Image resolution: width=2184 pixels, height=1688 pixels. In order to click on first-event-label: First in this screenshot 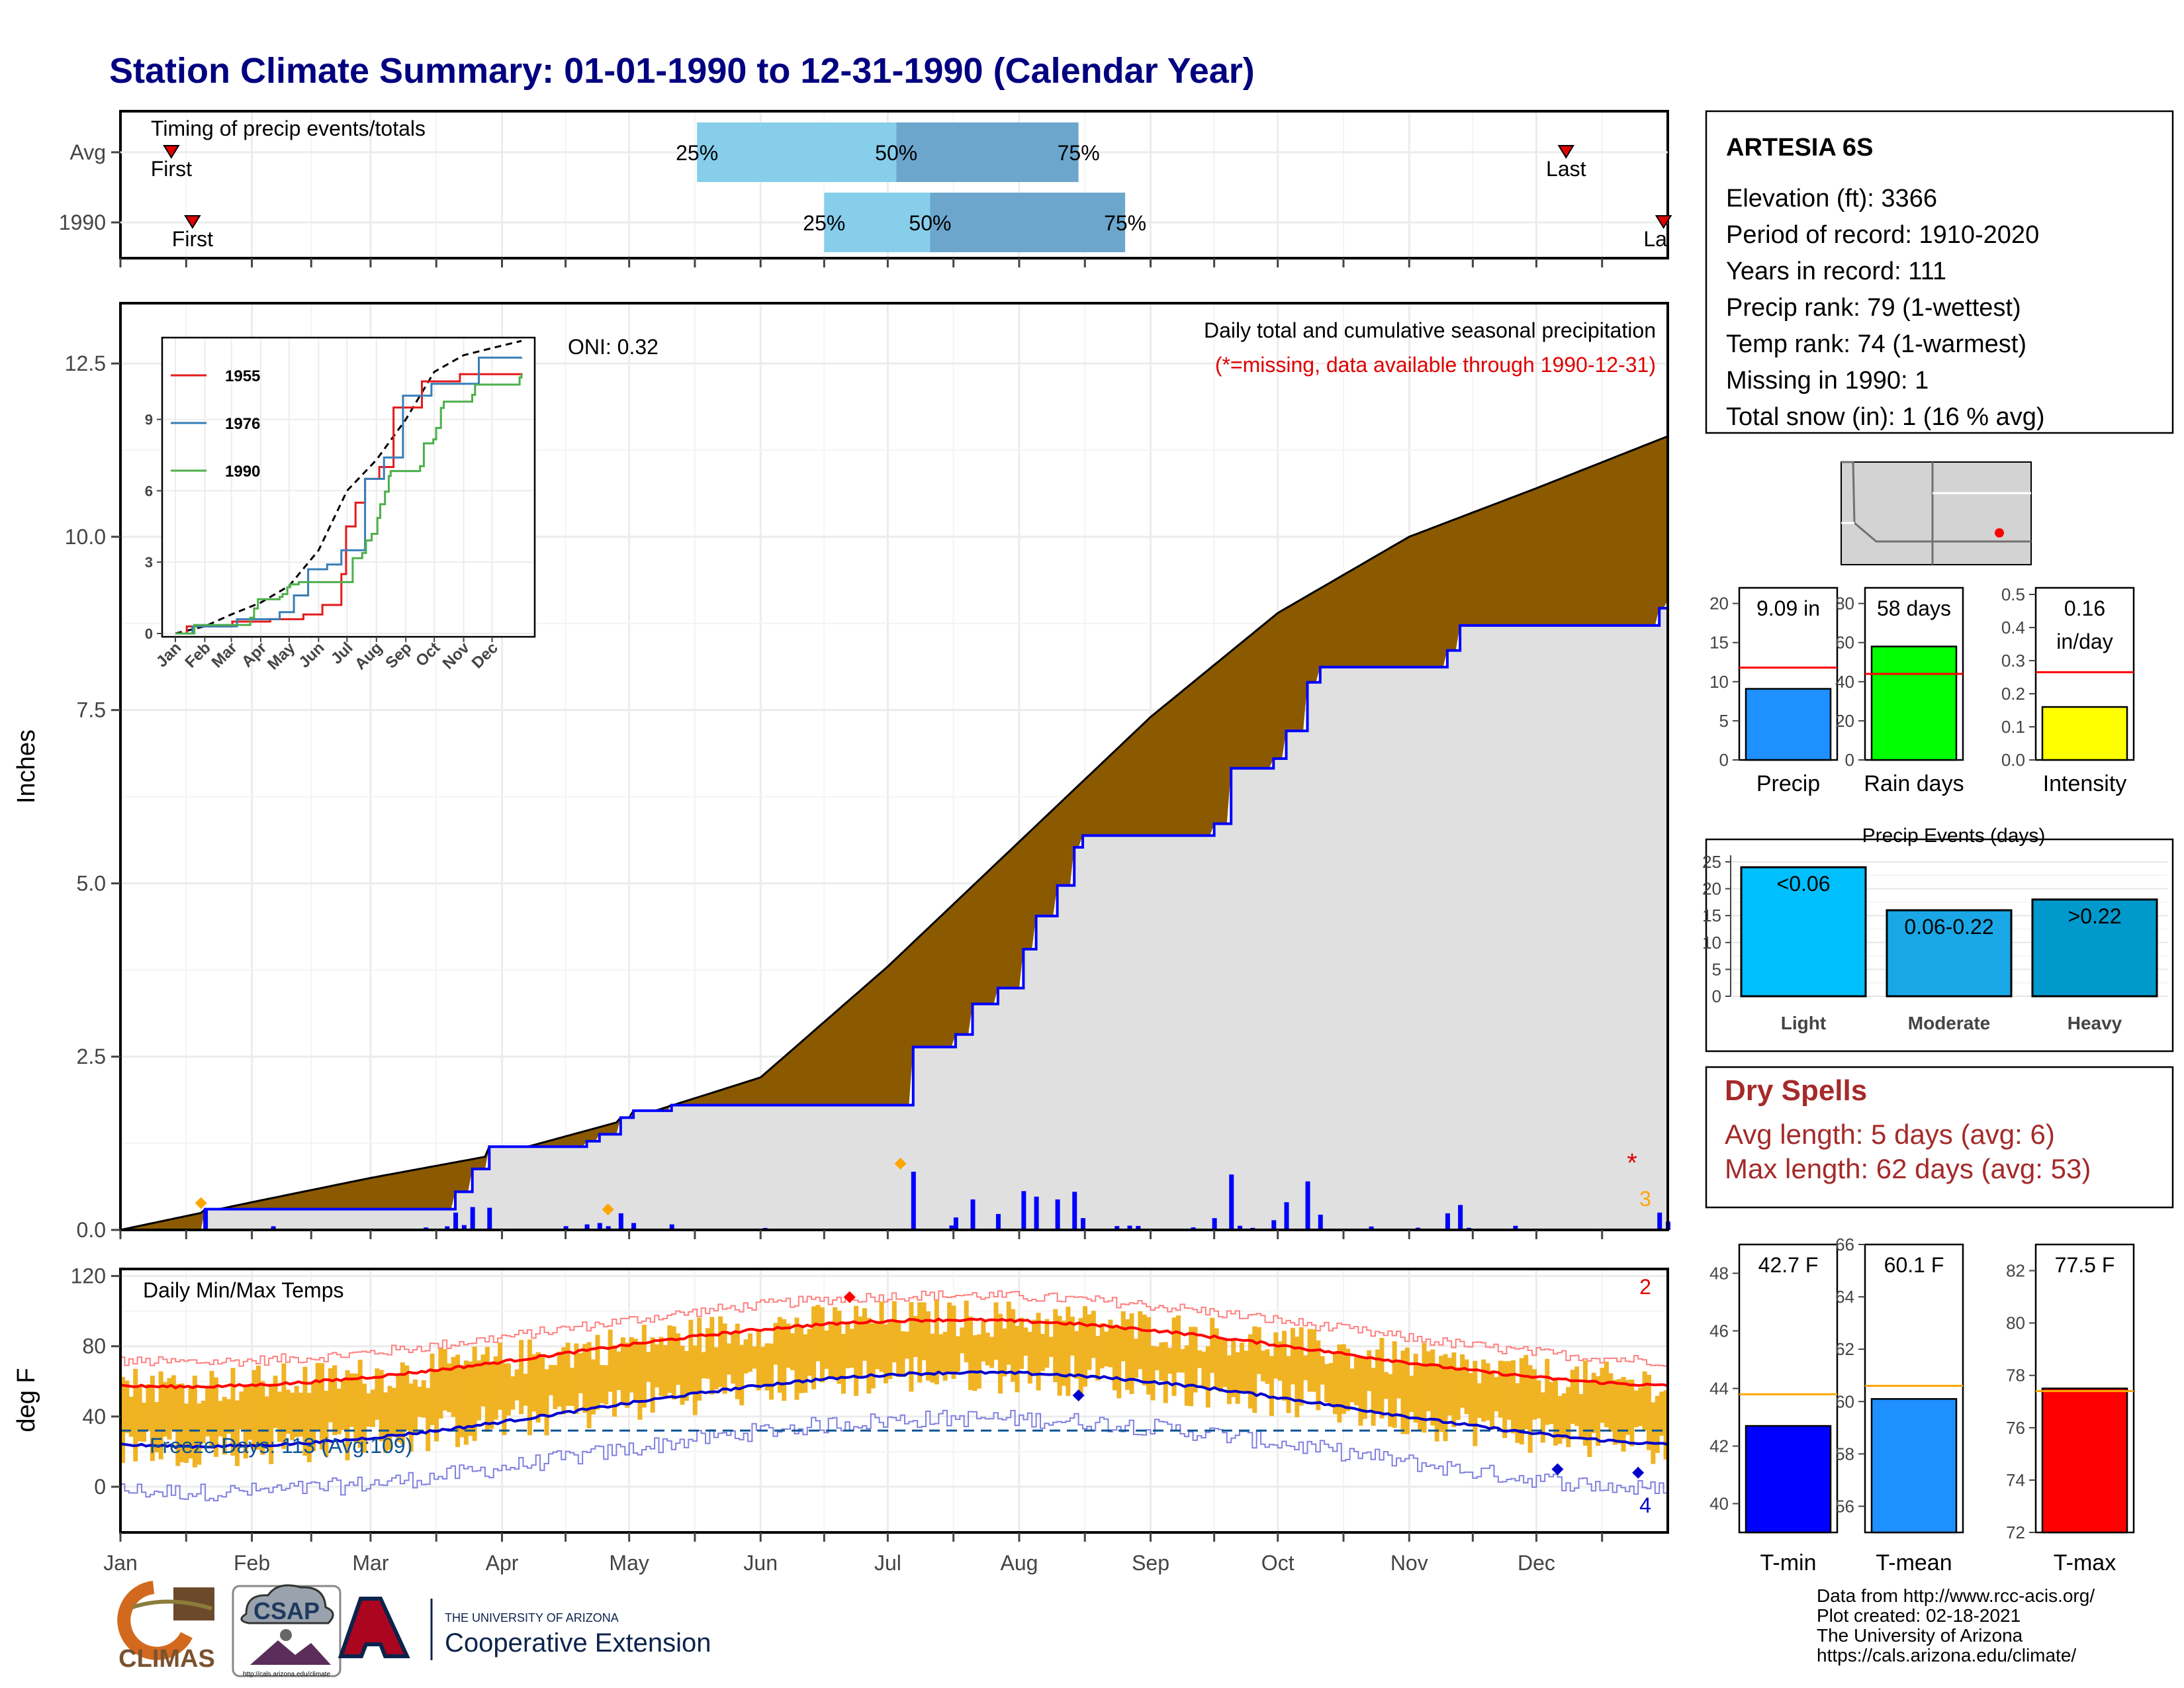, I will do `click(171, 169)`.